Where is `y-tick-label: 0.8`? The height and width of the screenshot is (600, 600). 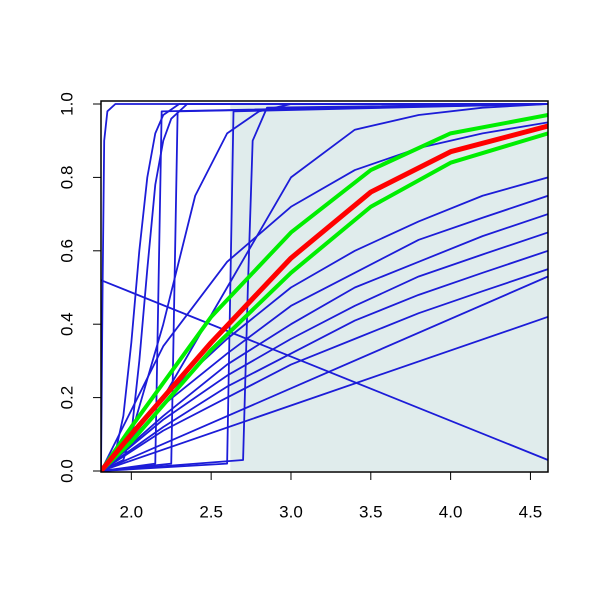 y-tick-label: 0.8 is located at coordinates (66, 178).